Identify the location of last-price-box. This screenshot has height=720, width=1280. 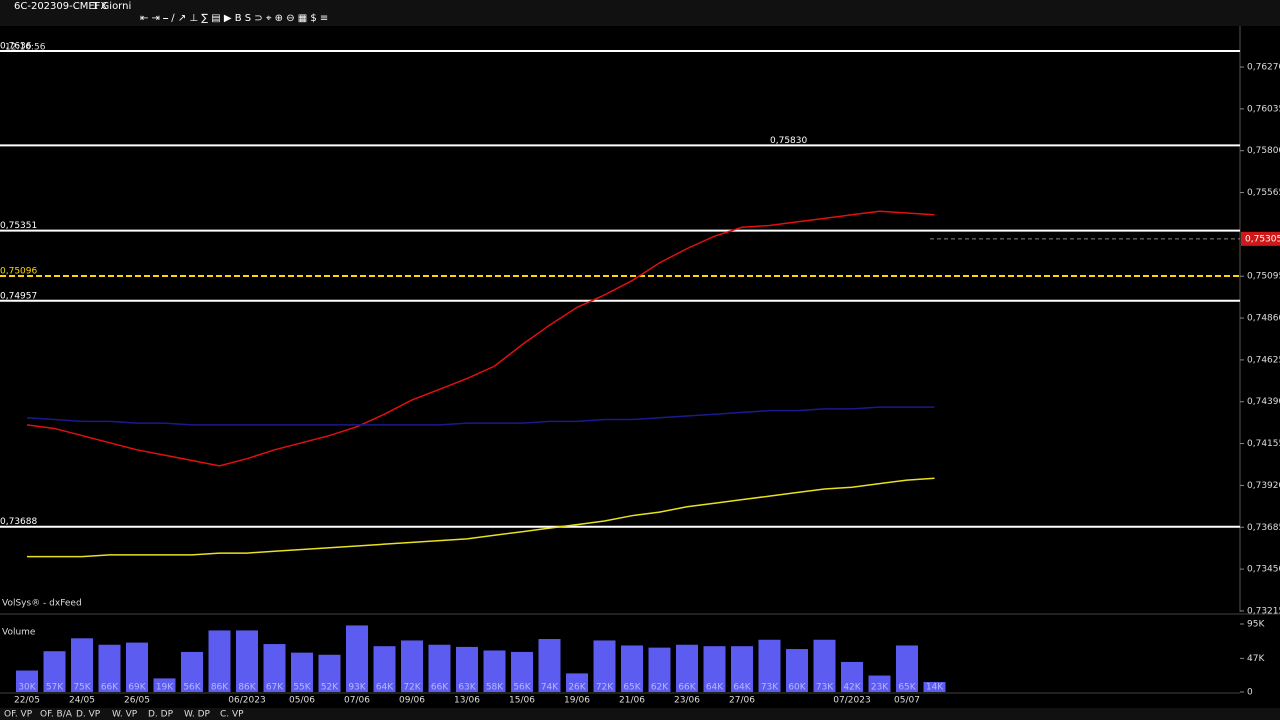
(1260, 238).